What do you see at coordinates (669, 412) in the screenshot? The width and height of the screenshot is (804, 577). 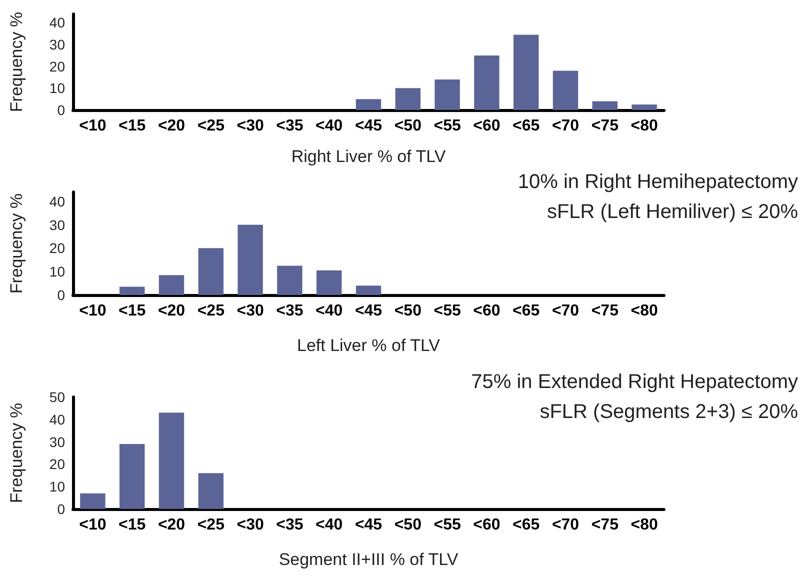 I see `annotation: sFLR (Segments 2+3) ≤ 20%` at bounding box center [669, 412].